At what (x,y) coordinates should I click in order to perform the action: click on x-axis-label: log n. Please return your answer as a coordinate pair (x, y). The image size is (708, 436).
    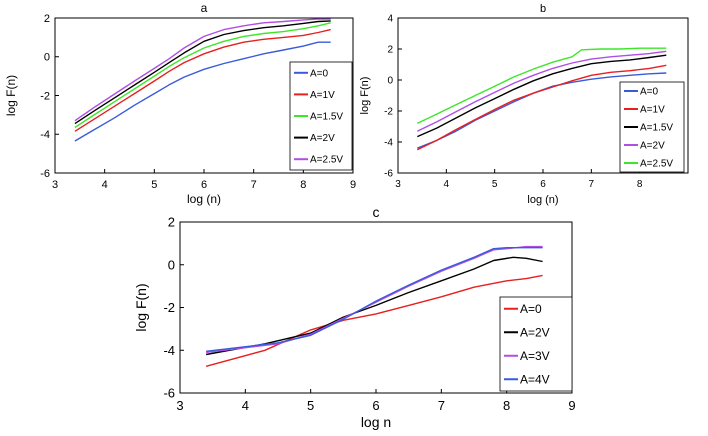
    Looking at the image, I should click on (376, 422).